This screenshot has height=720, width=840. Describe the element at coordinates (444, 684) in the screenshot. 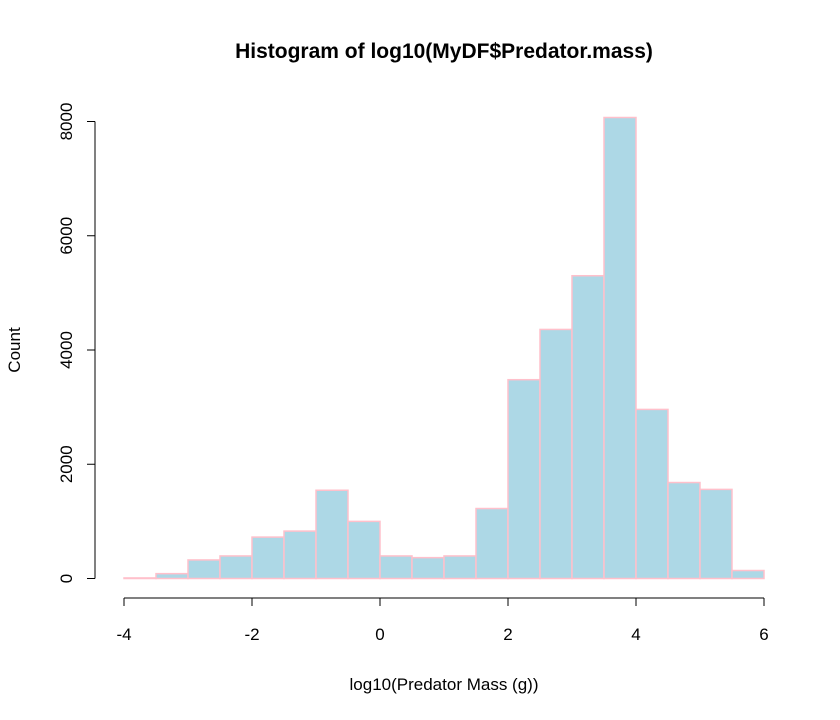

I see `x-axis-label: log10(Predator Mass (g))` at that location.